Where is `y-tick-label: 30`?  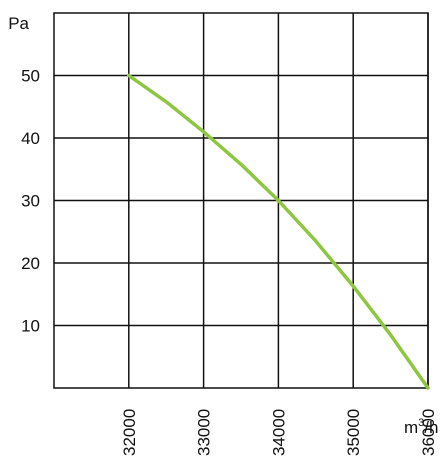 y-tick-label: 30 is located at coordinates (30, 201).